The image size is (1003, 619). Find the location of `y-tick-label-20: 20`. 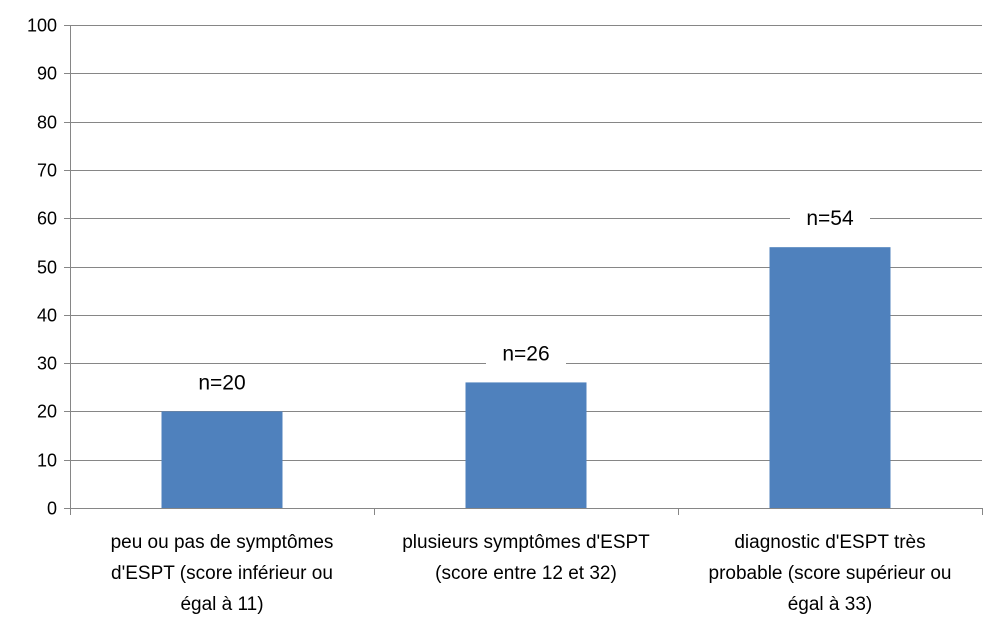

y-tick-label-20: 20 is located at coordinates (47, 412).